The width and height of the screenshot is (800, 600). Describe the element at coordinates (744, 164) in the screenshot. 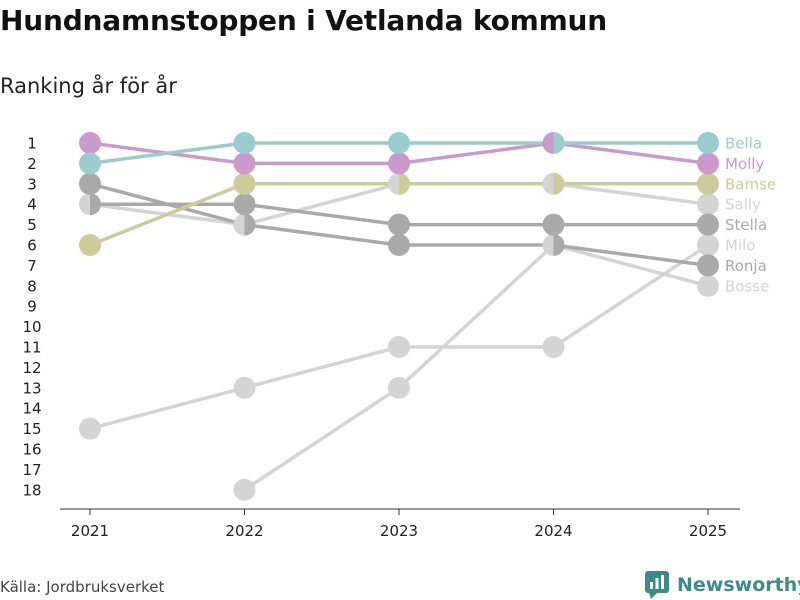

I see `series-label-molly: Molly` at that location.